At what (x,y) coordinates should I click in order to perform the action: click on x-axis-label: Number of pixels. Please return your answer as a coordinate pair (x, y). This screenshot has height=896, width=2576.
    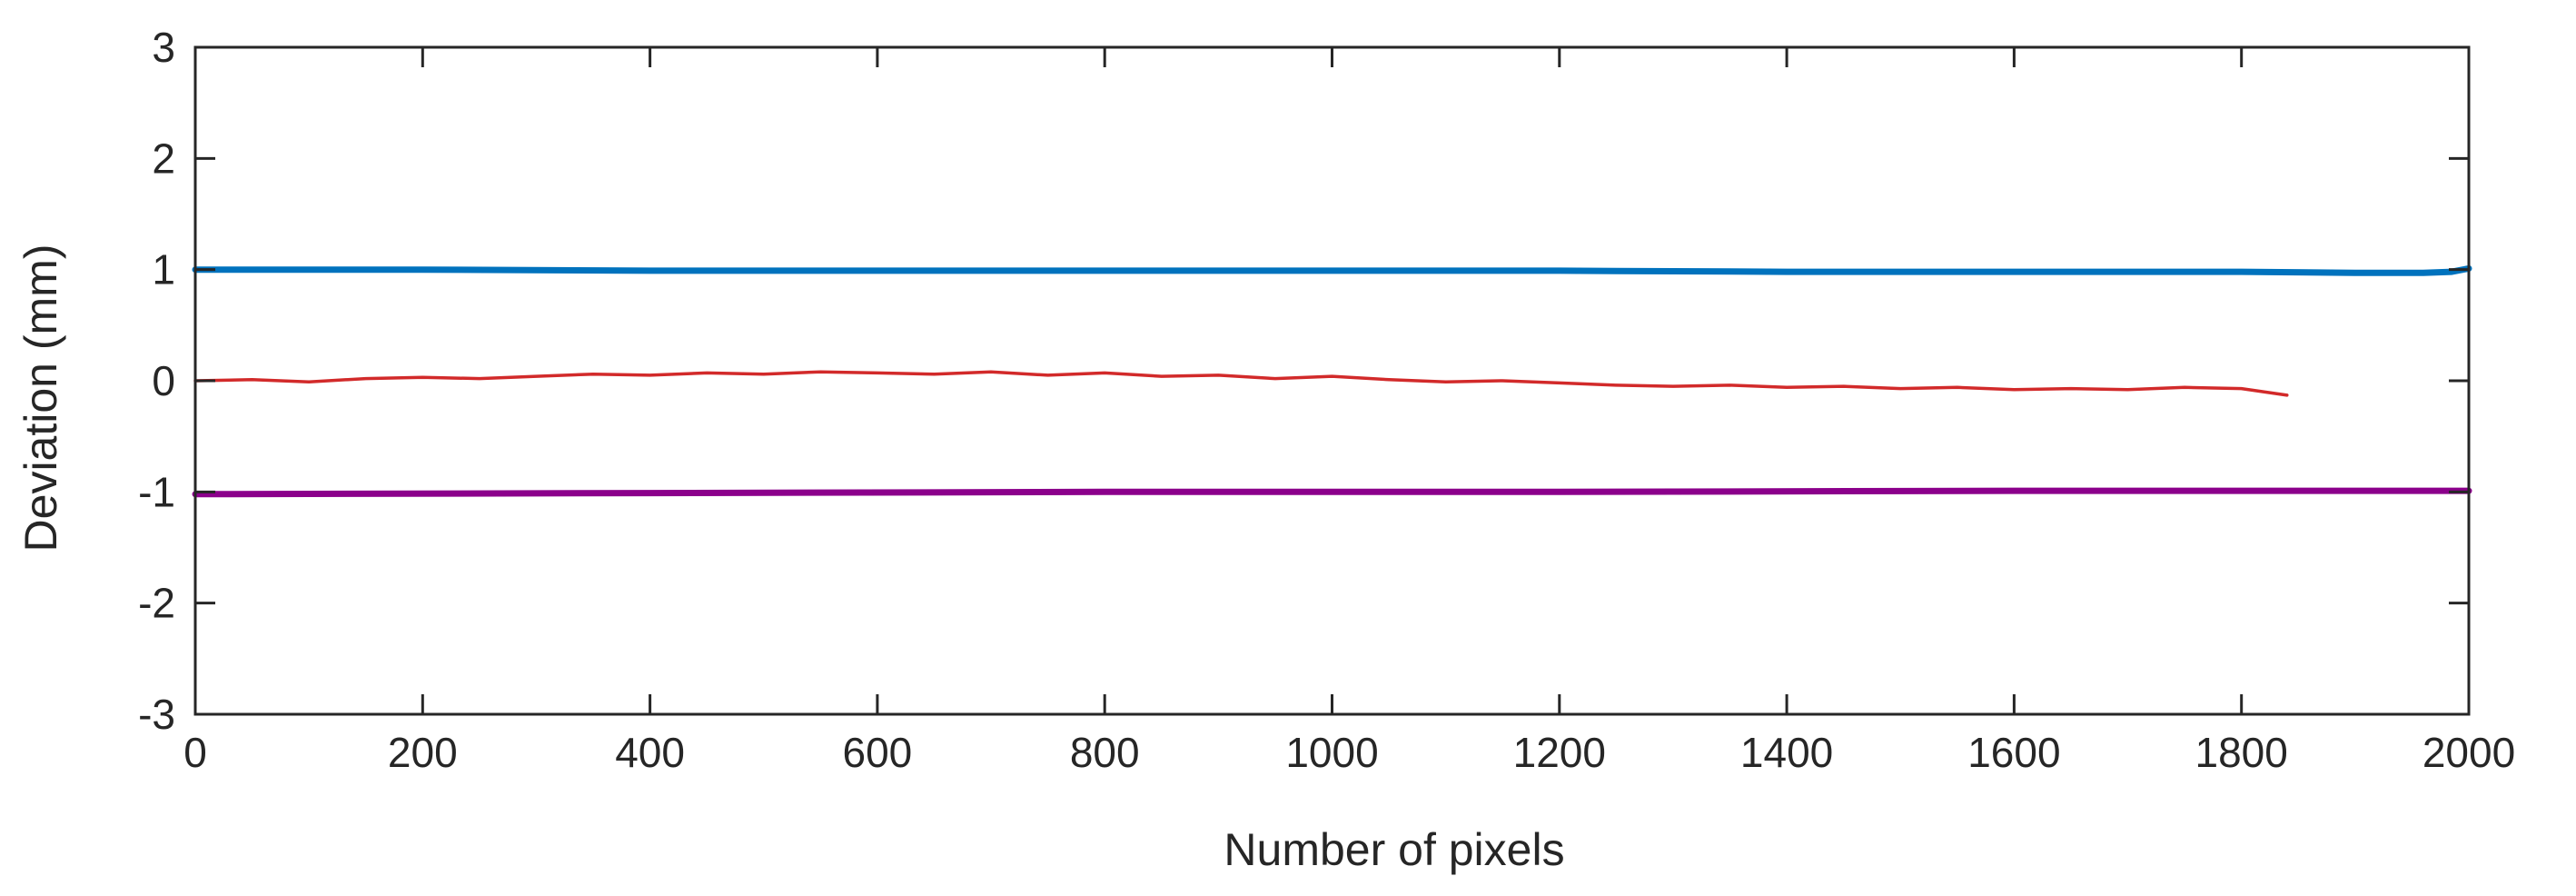
    Looking at the image, I should click on (1394, 849).